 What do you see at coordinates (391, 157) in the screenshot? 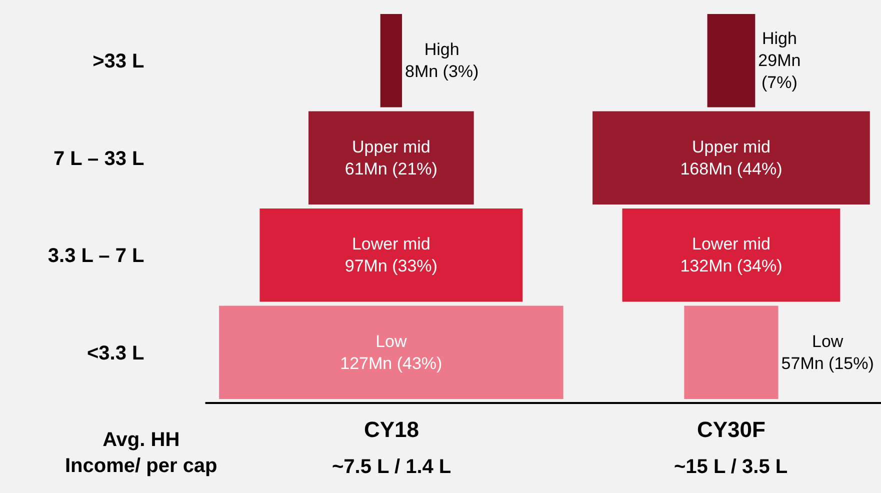
I see `data-label: Upper mid 61Mn (21%)` at bounding box center [391, 157].